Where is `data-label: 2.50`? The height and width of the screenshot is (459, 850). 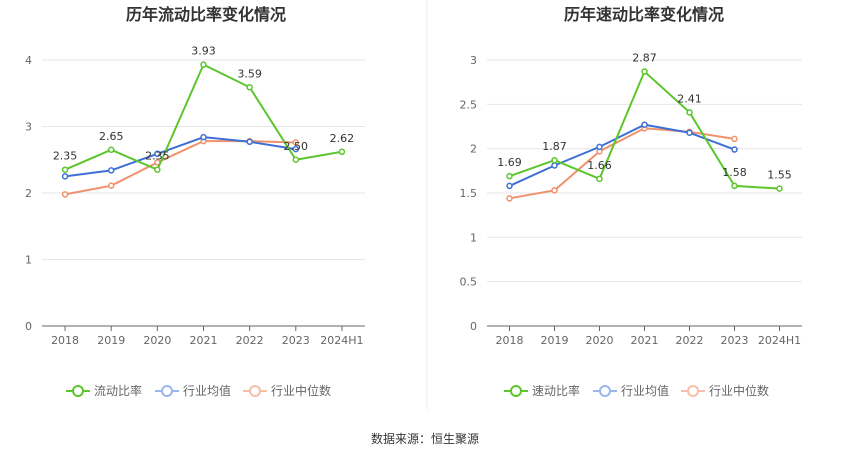
data-label: 2.50 is located at coordinates (296, 146).